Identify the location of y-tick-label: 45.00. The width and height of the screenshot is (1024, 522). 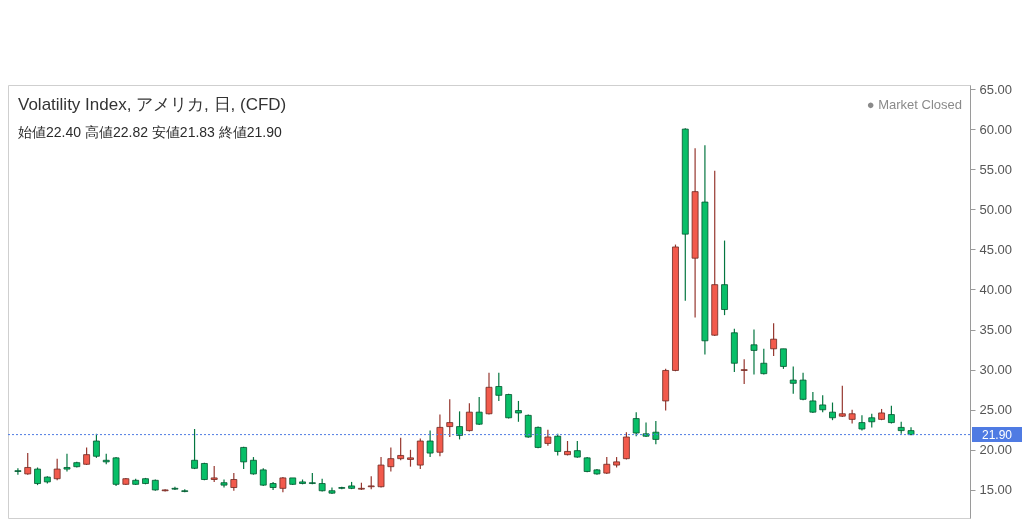
(996, 249).